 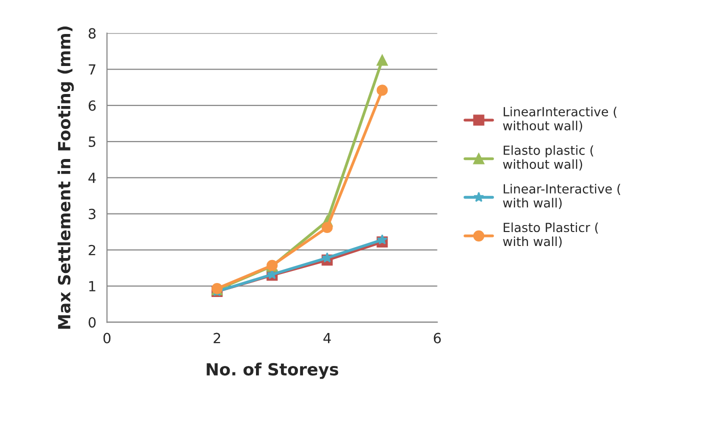 I want to click on y-tick-label: 6, so click(x=92, y=105).